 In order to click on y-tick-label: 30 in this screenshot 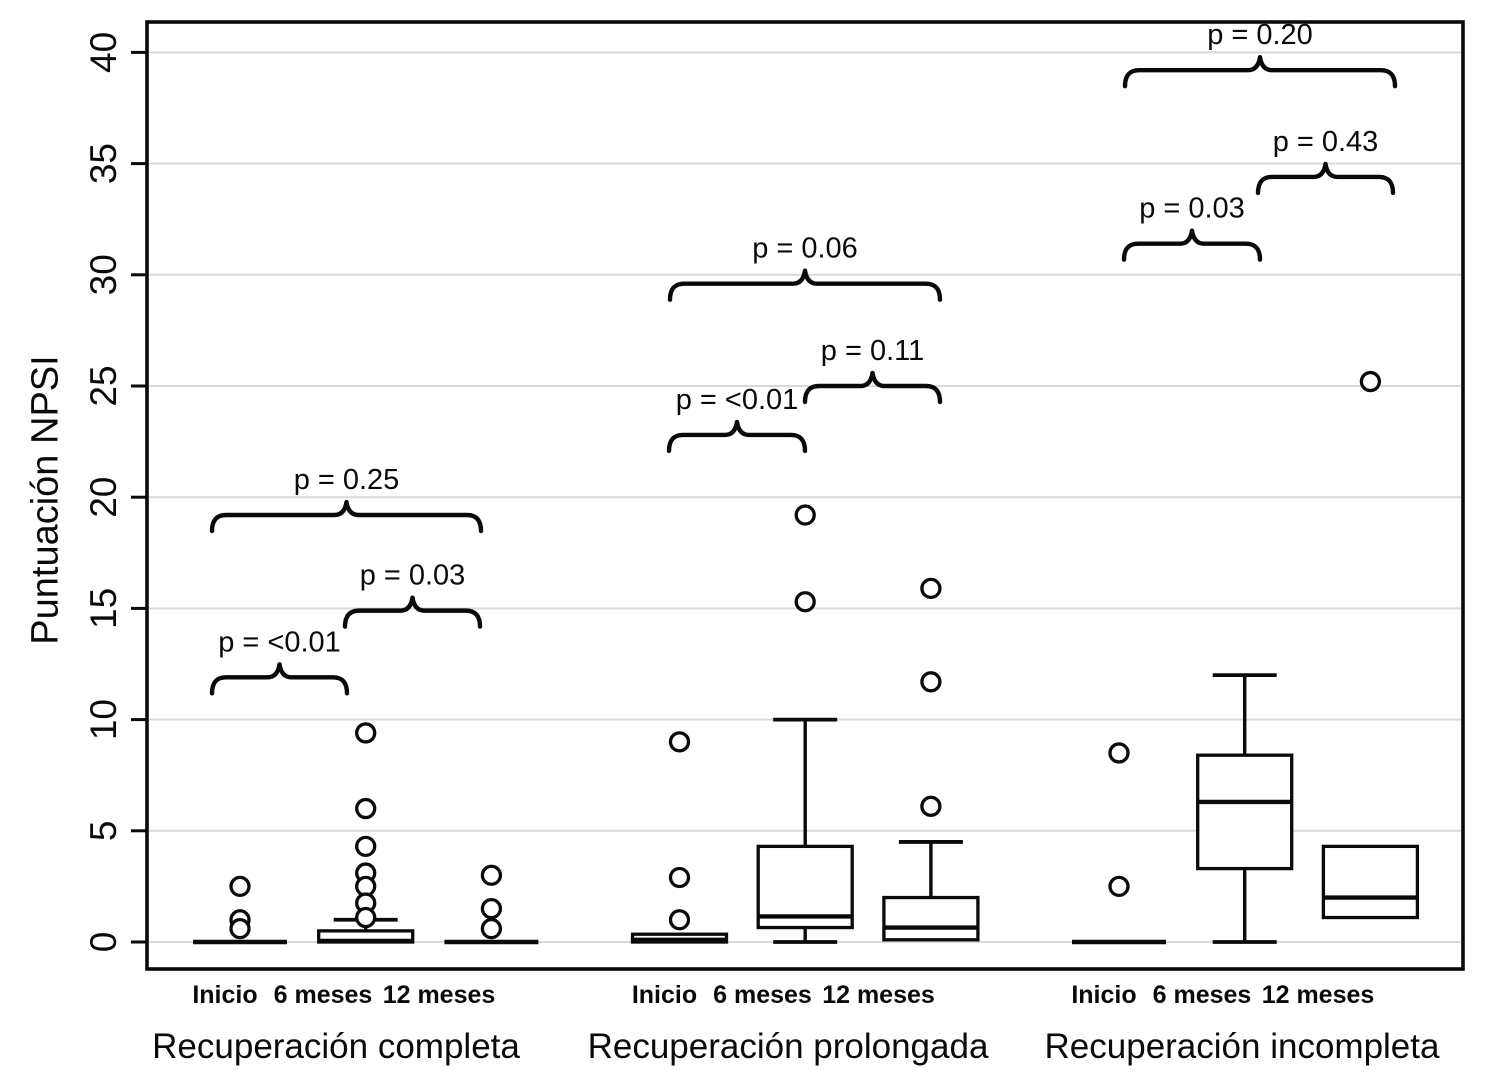, I will do `click(103, 274)`.